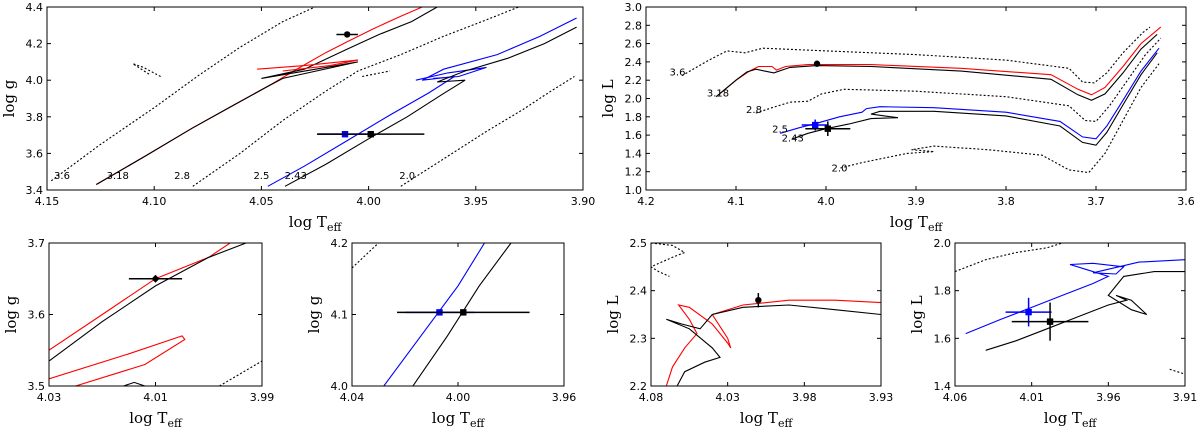  What do you see at coordinates (154, 201) in the screenshot?
I see `x-tick-label: 4.10` at bounding box center [154, 201].